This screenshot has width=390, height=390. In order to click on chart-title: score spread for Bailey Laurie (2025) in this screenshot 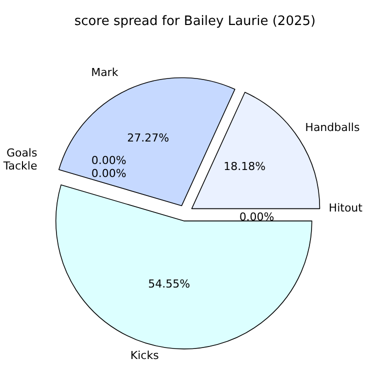, I will do `click(195, 21)`.